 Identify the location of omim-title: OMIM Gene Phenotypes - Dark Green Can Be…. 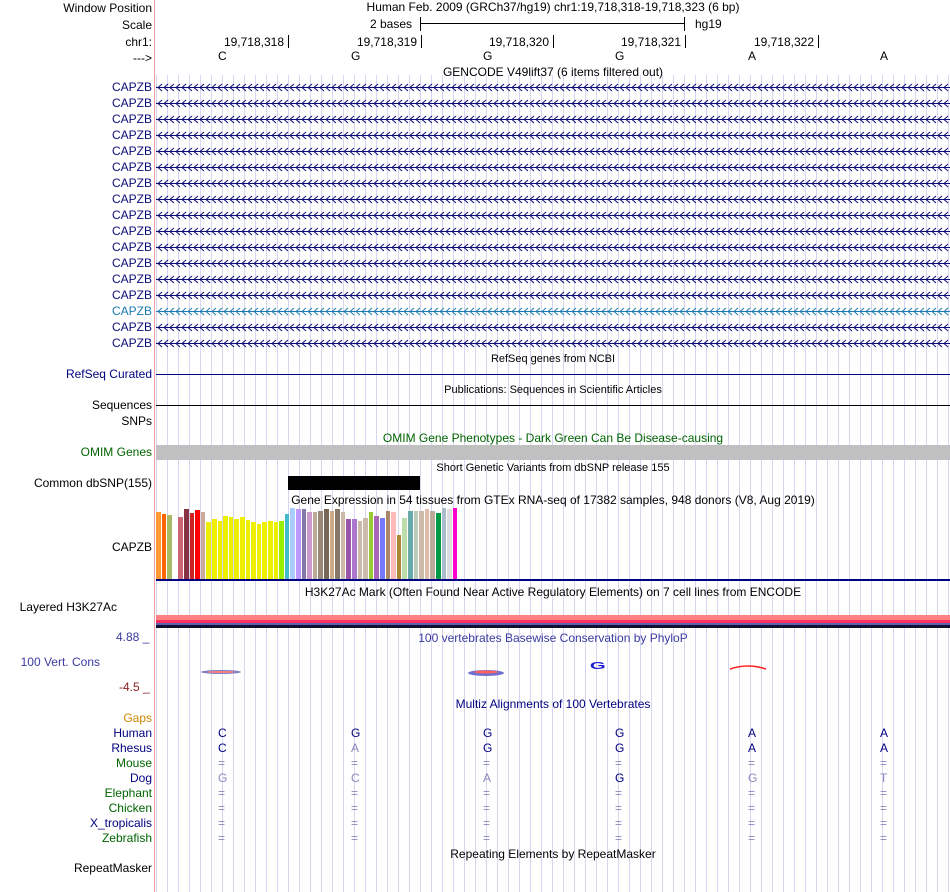
(553, 438).